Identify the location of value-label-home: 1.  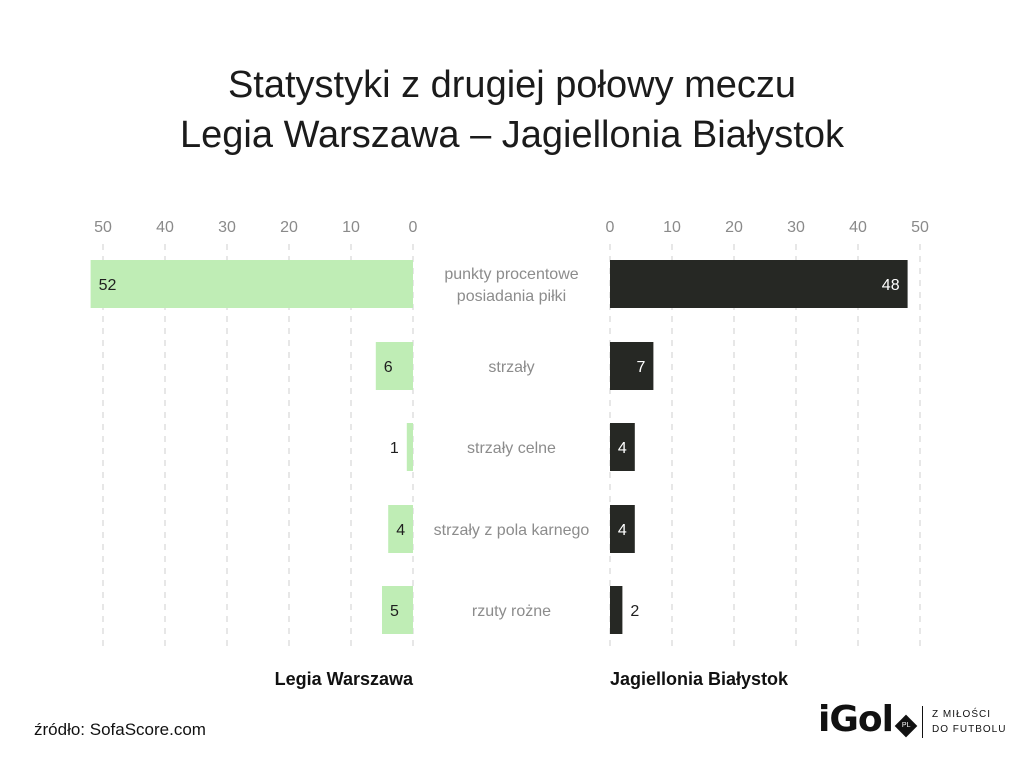
(394, 448).